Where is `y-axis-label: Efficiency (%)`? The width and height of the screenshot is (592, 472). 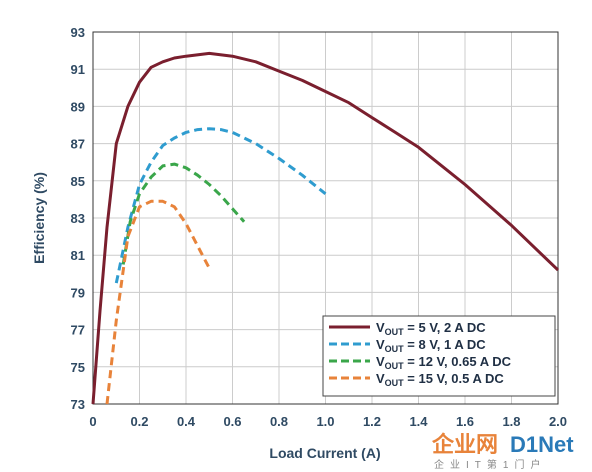 y-axis-label: Efficiency (%) is located at coordinates (39, 218).